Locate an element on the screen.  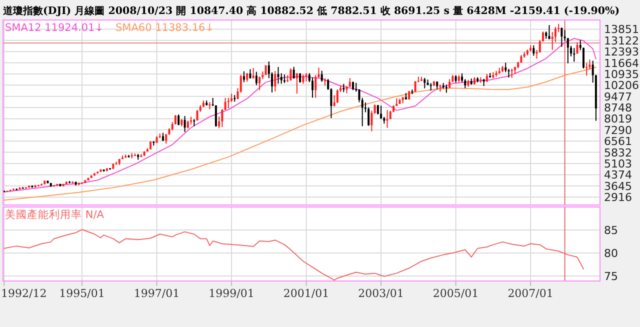
y-tick-label: 5103 is located at coordinates (618, 164).